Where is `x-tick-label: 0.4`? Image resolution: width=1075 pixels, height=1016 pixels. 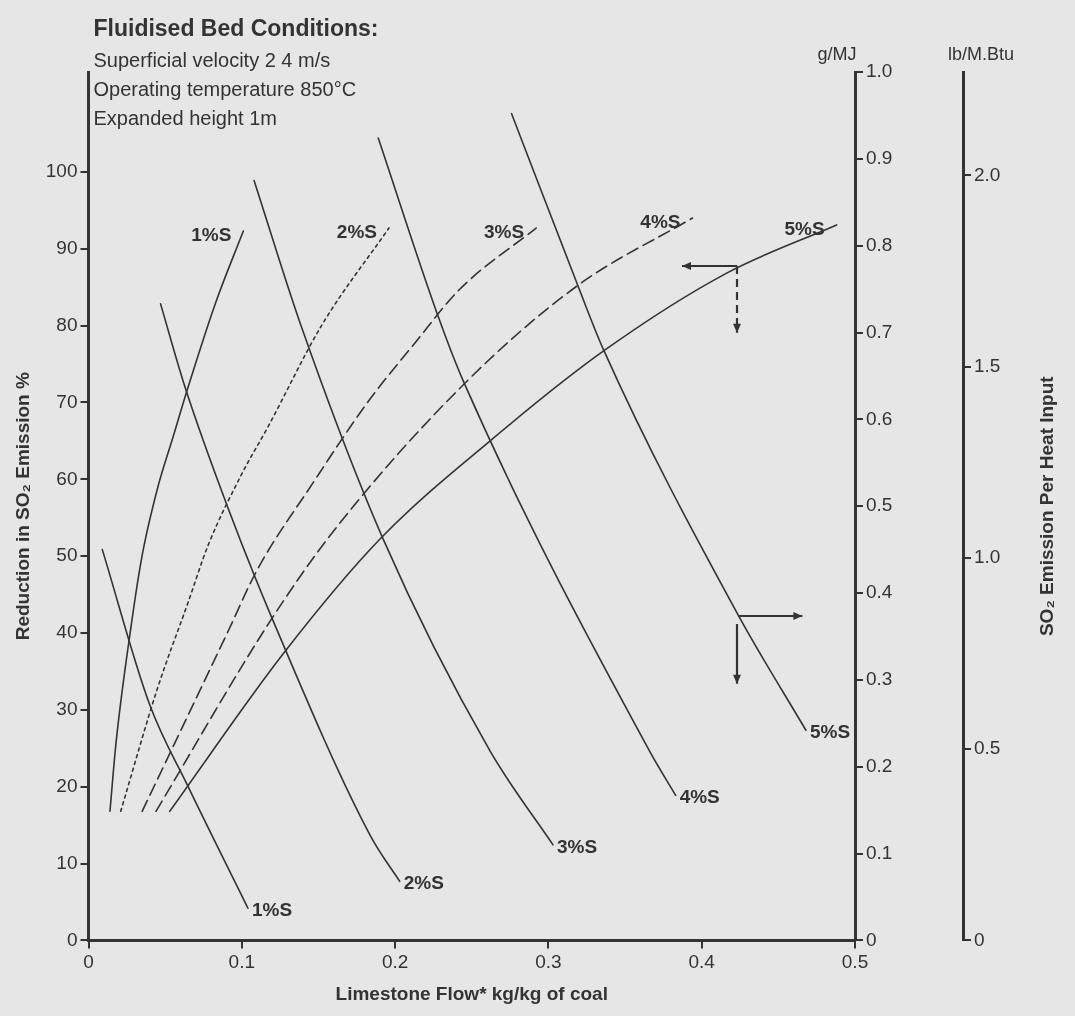
x-tick-label: 0.4 is located at coordinates (702, 962).